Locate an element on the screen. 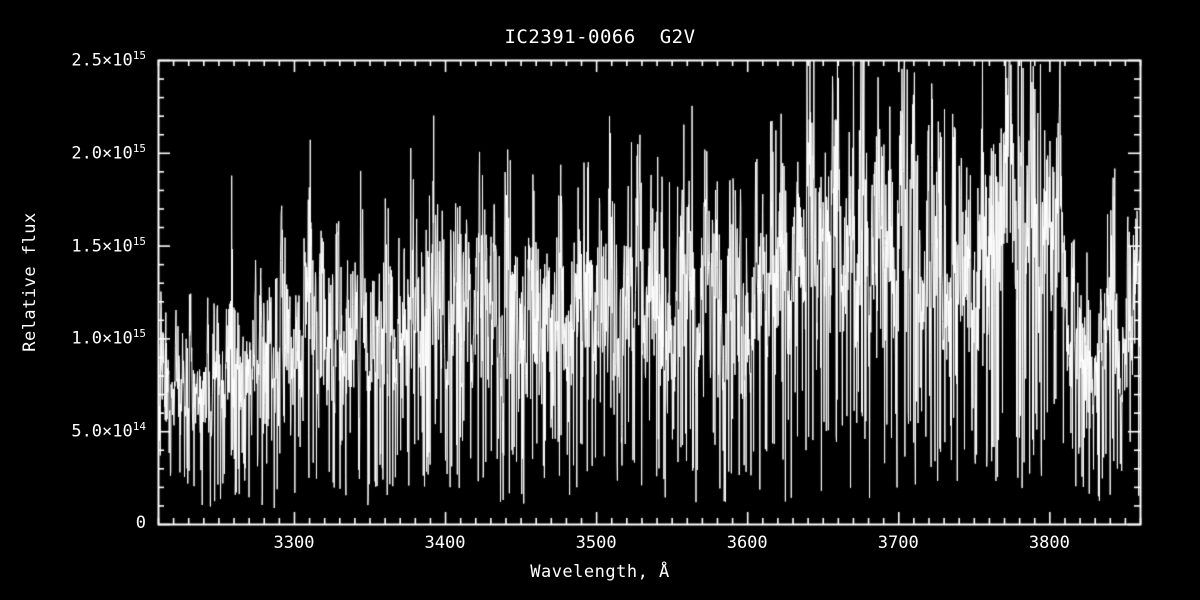  x-tick-label: 3700 is located at coordinates (898, 543).